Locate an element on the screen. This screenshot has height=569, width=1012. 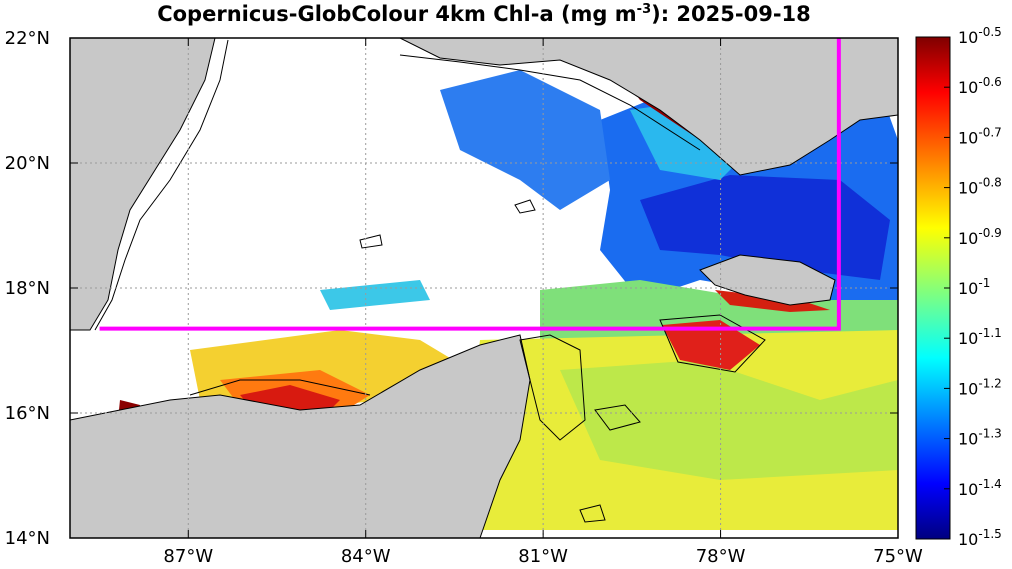
contour-yucatan-shelf is located at coordinates (161, 185).